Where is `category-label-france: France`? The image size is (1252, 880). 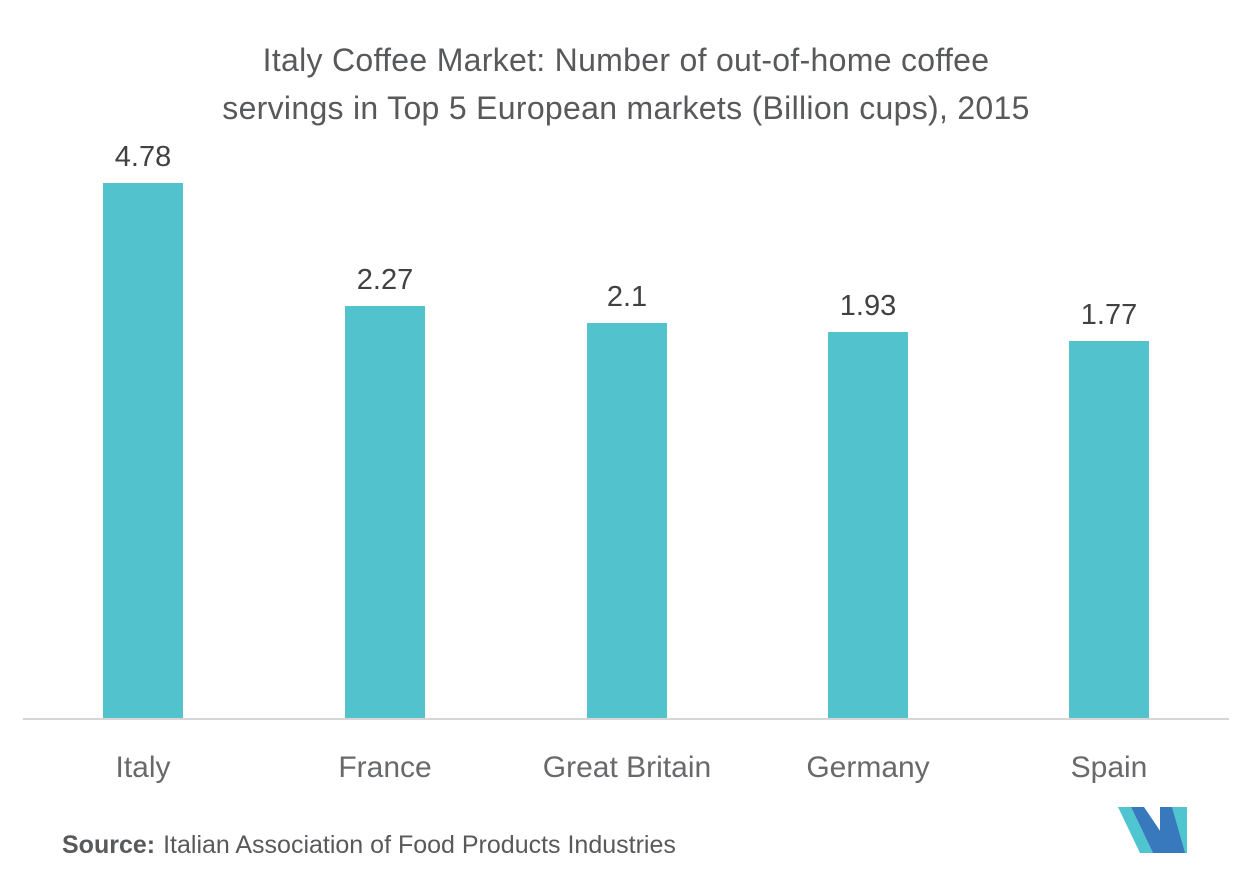
category-label-france: France is located at coordinates (385, 767).